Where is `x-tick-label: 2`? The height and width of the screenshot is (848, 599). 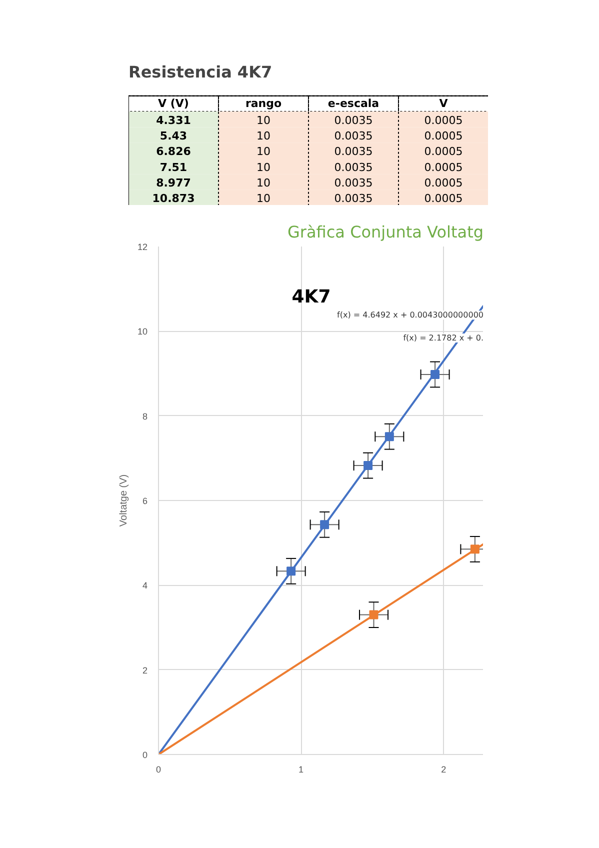
x-tick-label: 2 is located at coordinates (443, 769).